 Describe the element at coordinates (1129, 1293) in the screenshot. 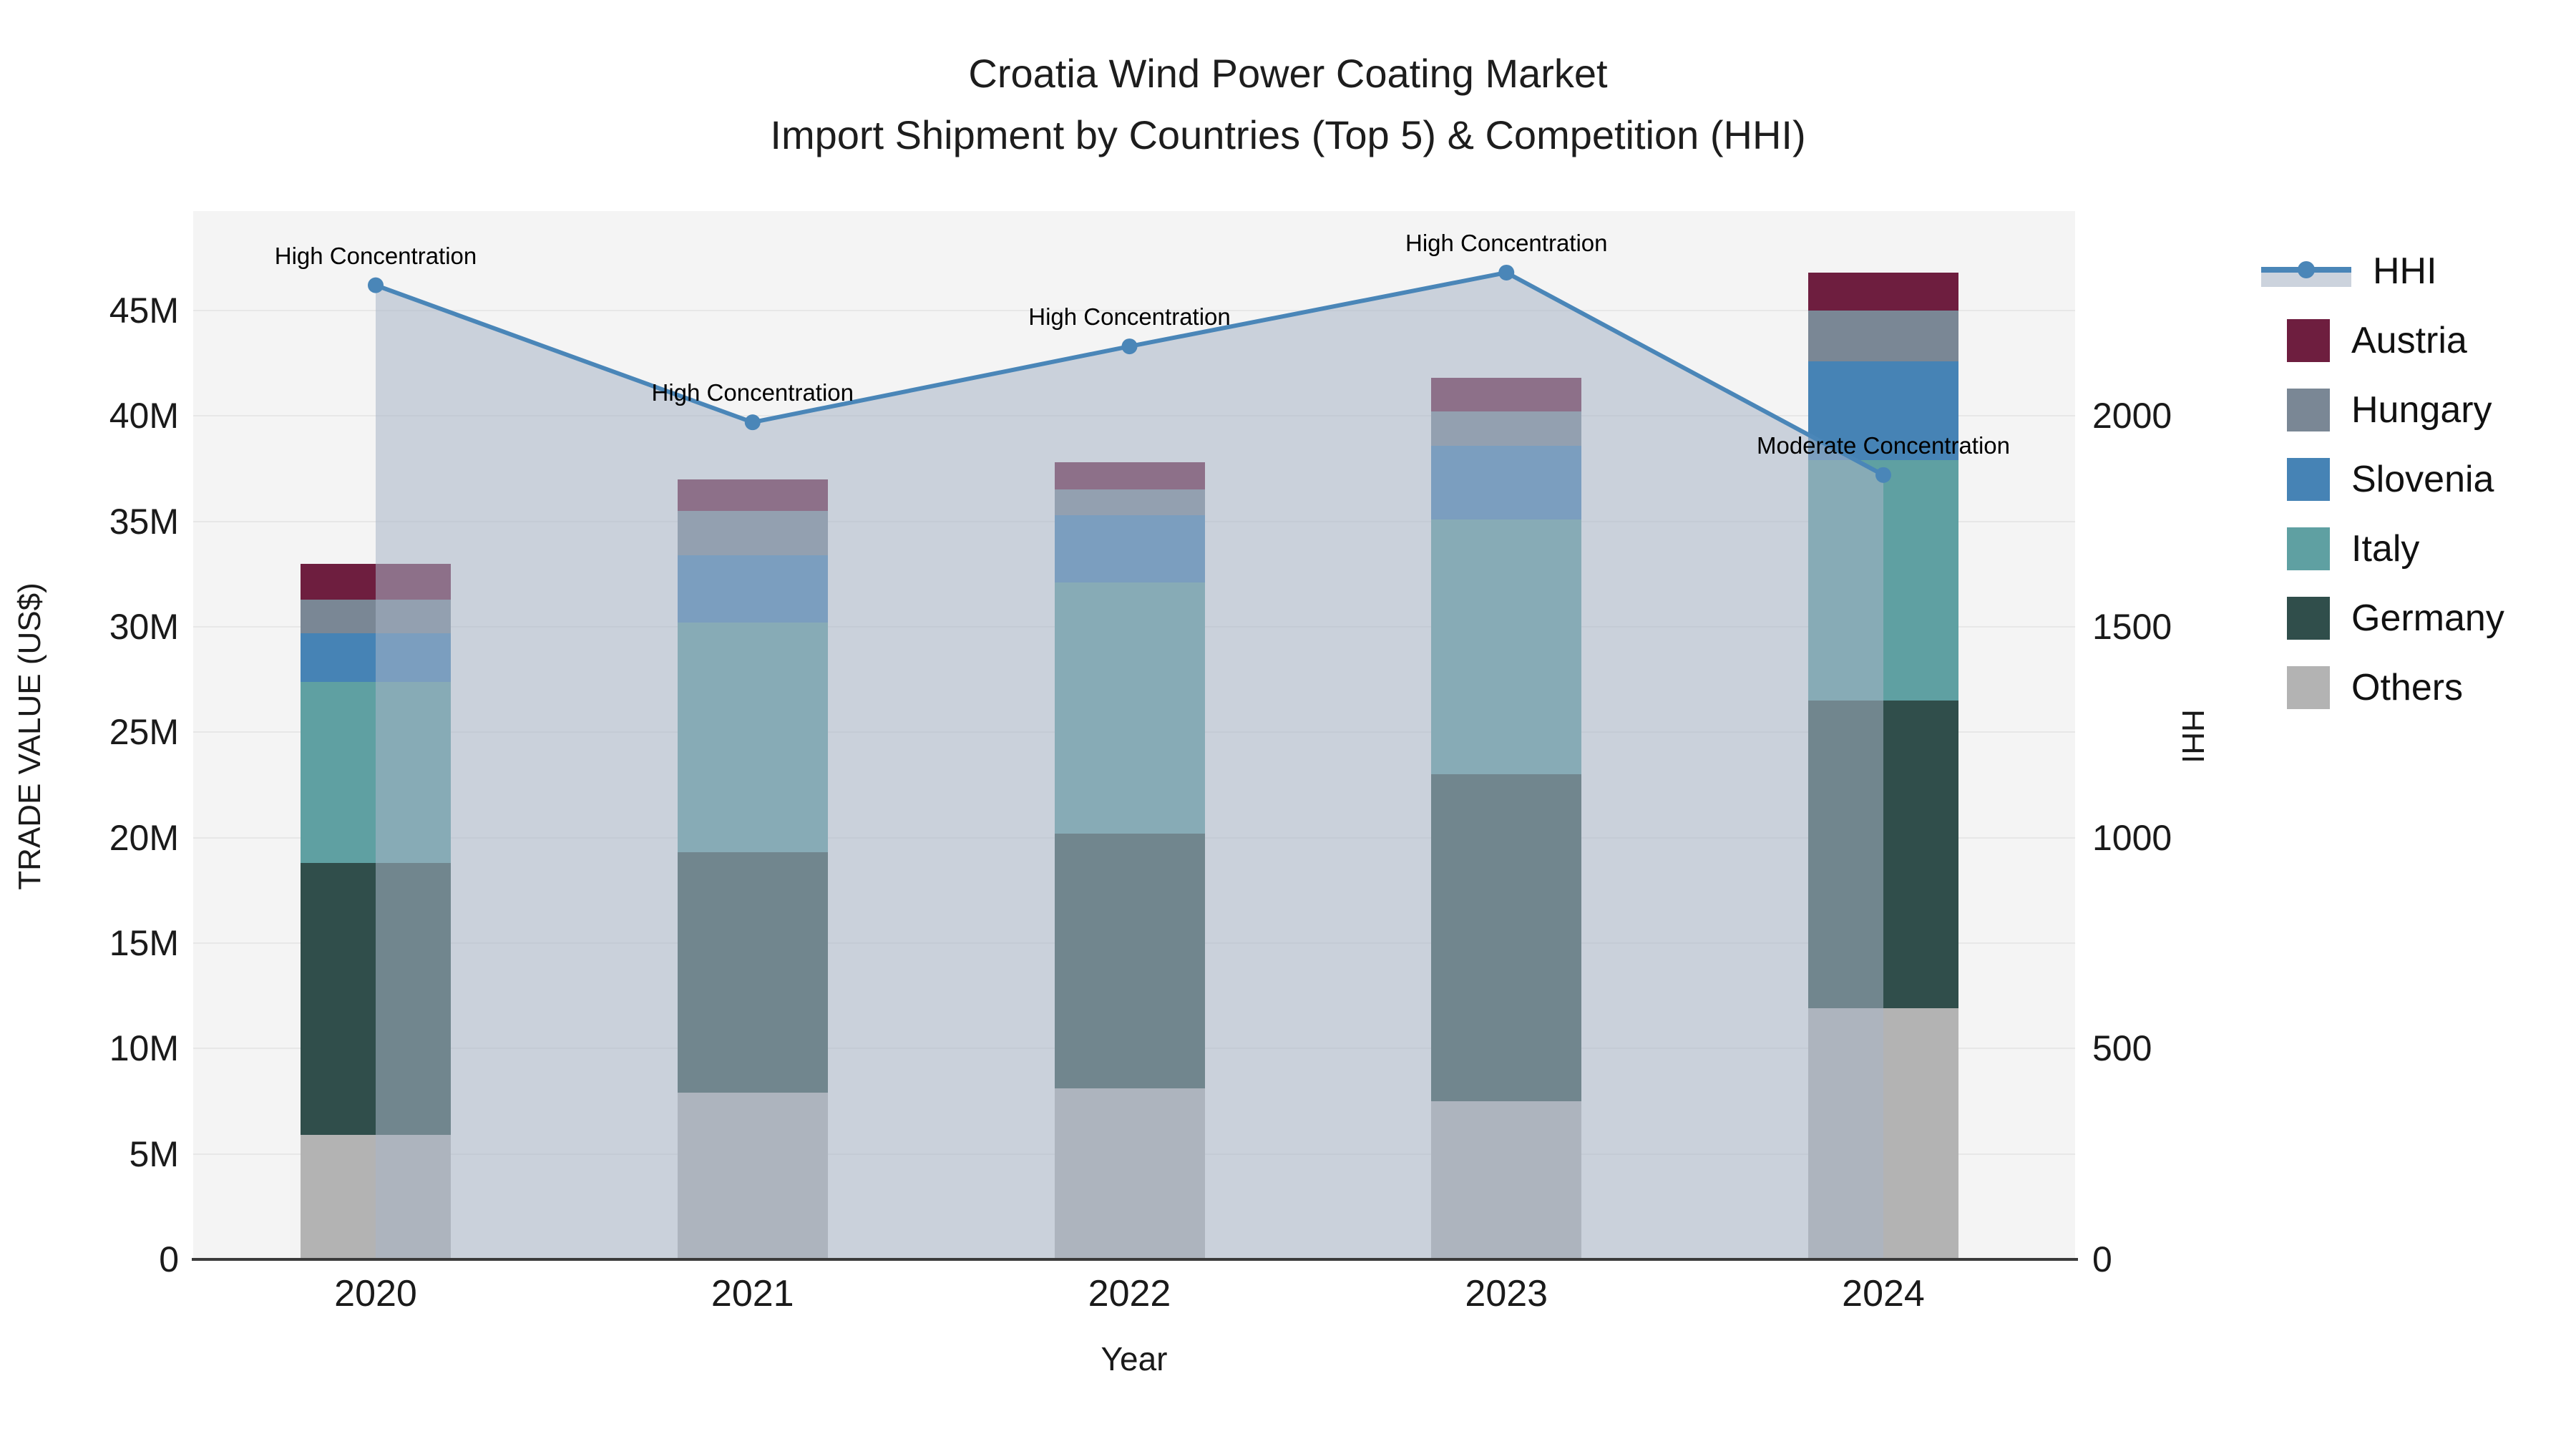

I see `x-tick-label: 2022` at that location.